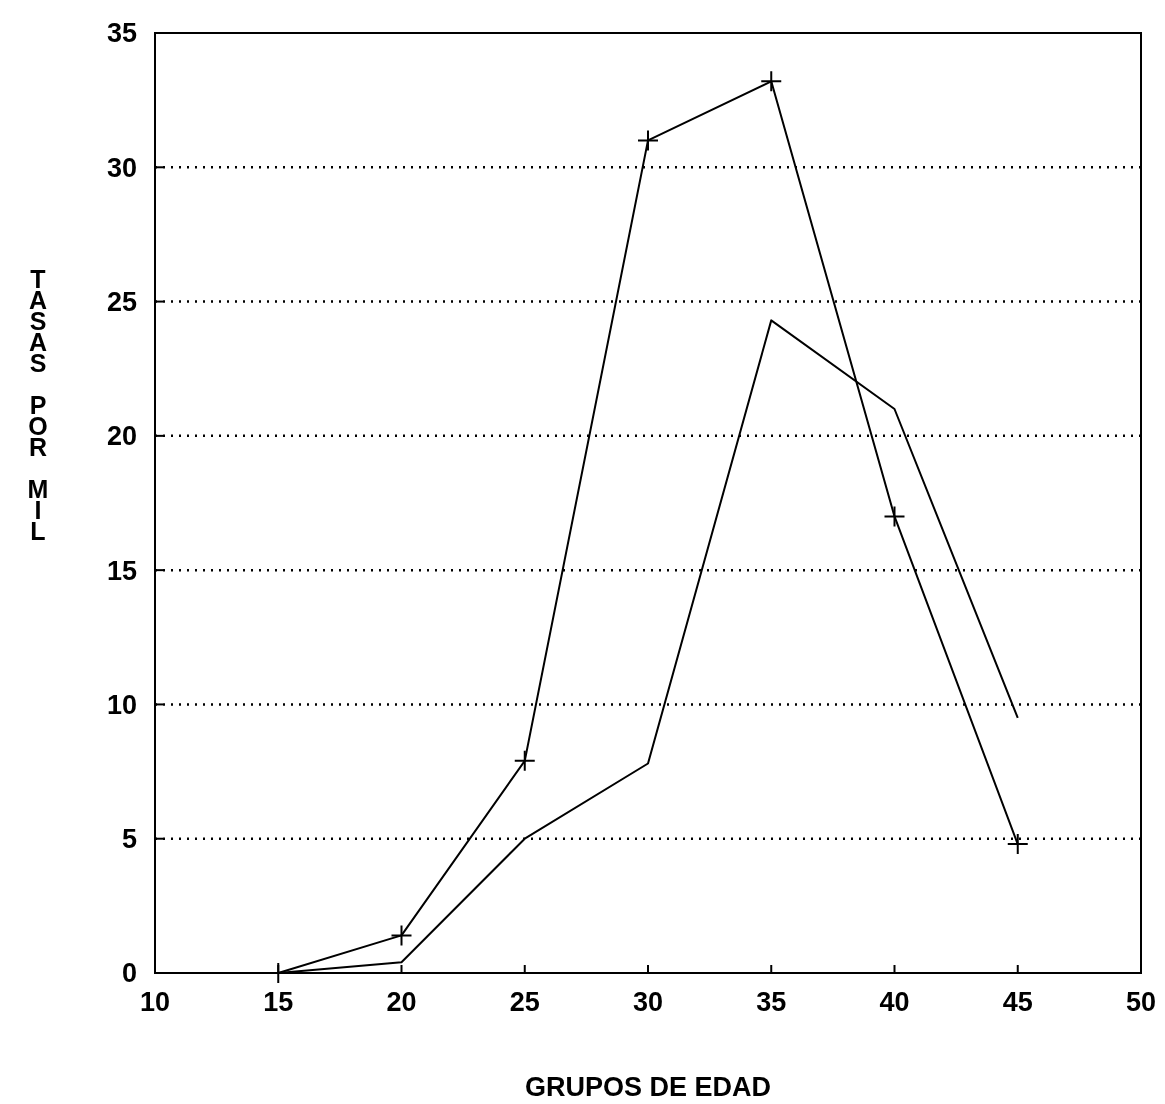 The width and height of the screenshot is (1165, 1104). What do you see at coordinates (121, 436) in the screenshot?
I see `y-tick-label: 20` at bounding box center [121, 436].